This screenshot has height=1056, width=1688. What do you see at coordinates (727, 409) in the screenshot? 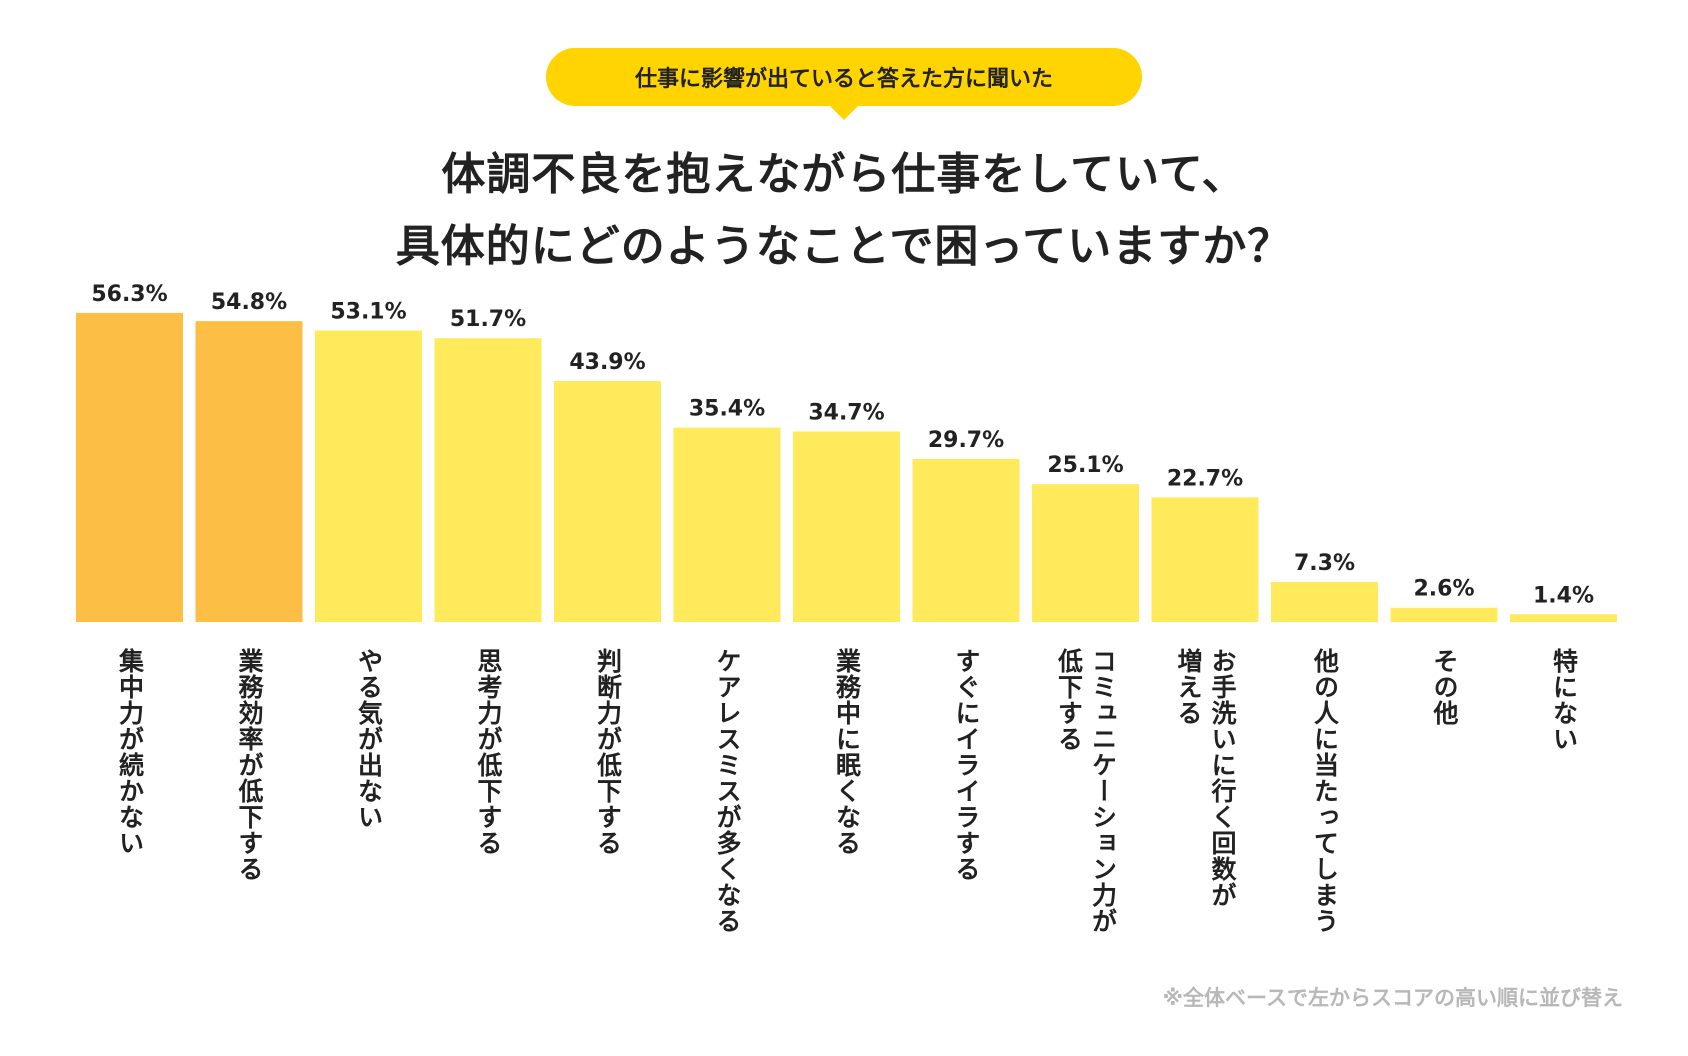
I see `value-label-6: 35.4%` at bounding box center [727, 409].